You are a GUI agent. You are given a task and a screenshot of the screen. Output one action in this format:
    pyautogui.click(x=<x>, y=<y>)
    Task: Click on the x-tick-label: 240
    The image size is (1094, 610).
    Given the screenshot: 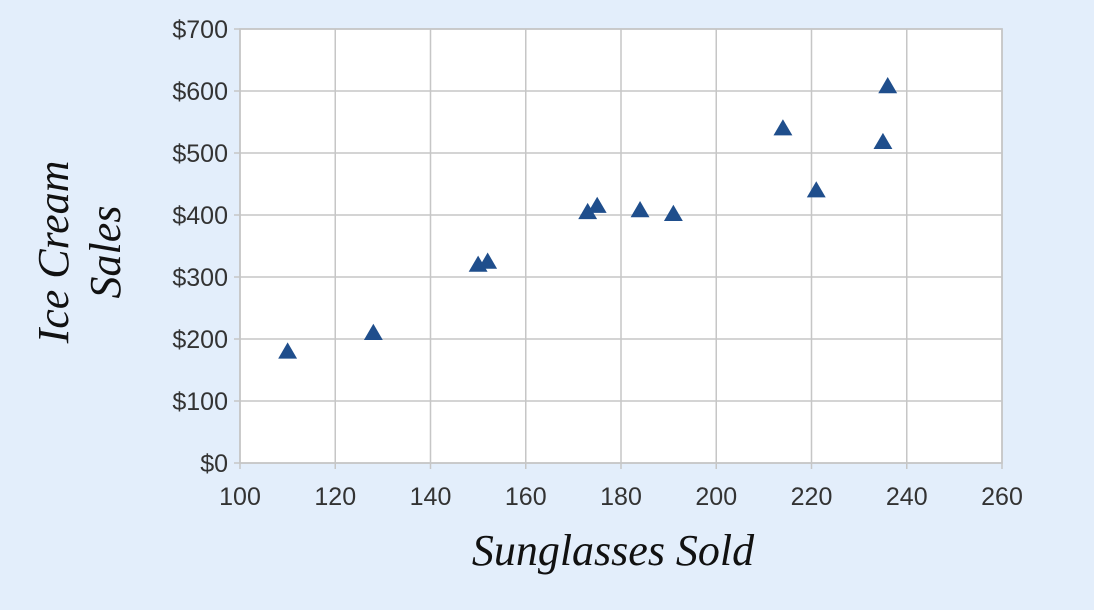 What is the action you would take?
    pyautogui.click(x=907, y=497)
    